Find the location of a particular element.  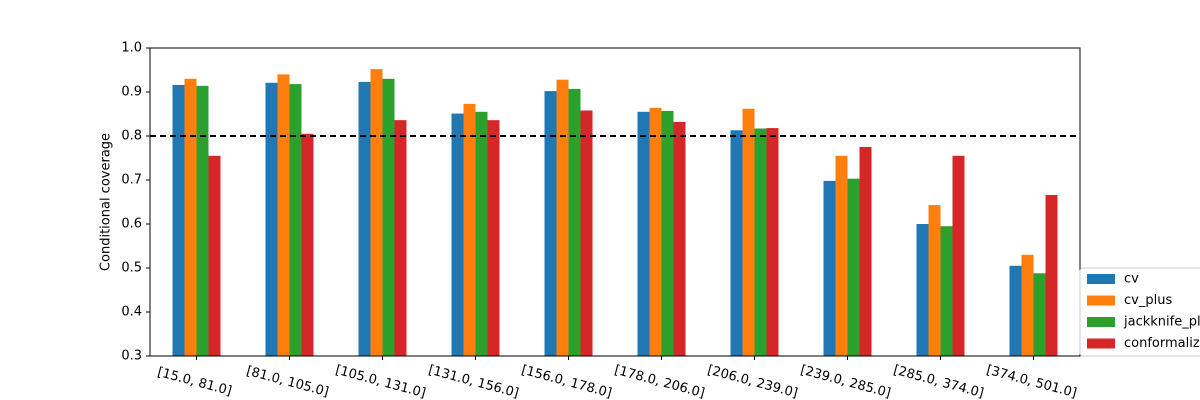

y-tick-label: 0.9 is located at coordinates (131, 92).